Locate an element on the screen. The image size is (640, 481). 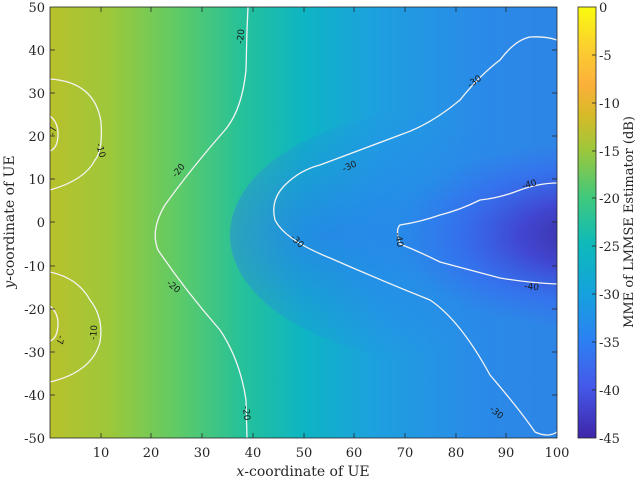
colorbar-tick-labels: 0 -5 -10 -15 -20 -25 -30 -35 -40 -45 is located at coordinates (609, 224).